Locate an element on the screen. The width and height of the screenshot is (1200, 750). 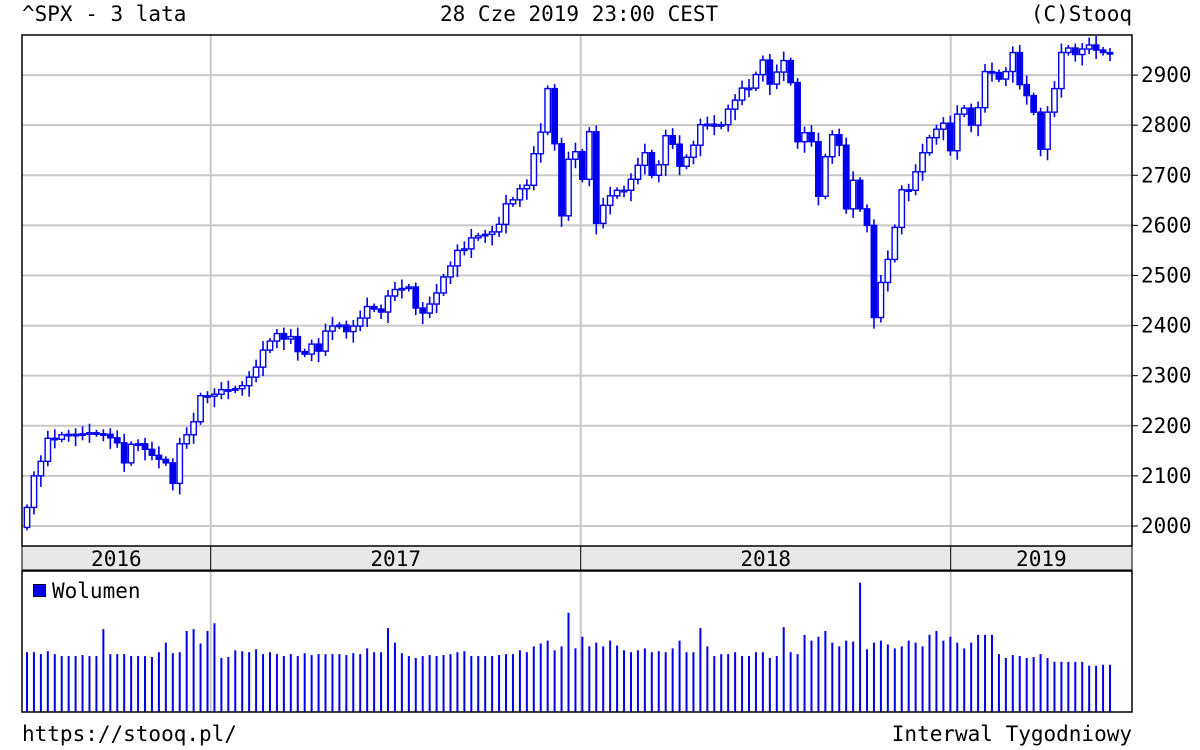
y-tick-label: 2900 is located at coordinates (1166, 75).